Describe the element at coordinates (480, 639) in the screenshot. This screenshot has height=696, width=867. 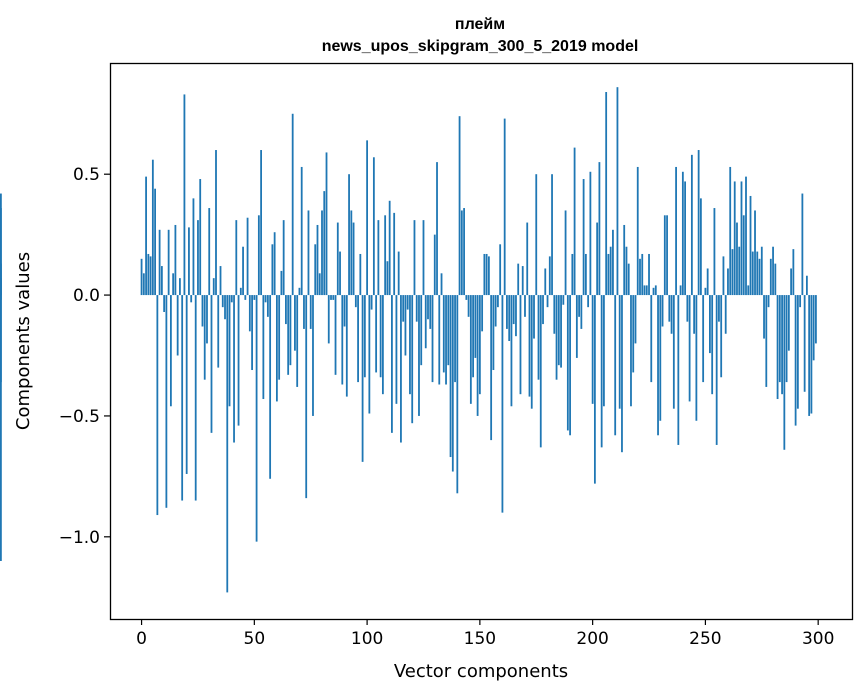
I see `x-tick-label: 150` at that location.